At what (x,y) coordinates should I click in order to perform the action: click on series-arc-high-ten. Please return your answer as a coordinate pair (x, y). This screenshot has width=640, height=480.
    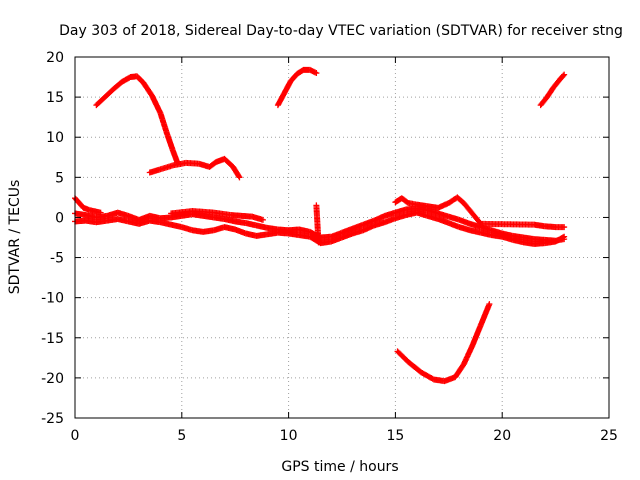
    Looking at the image, I should click on (297, 87).